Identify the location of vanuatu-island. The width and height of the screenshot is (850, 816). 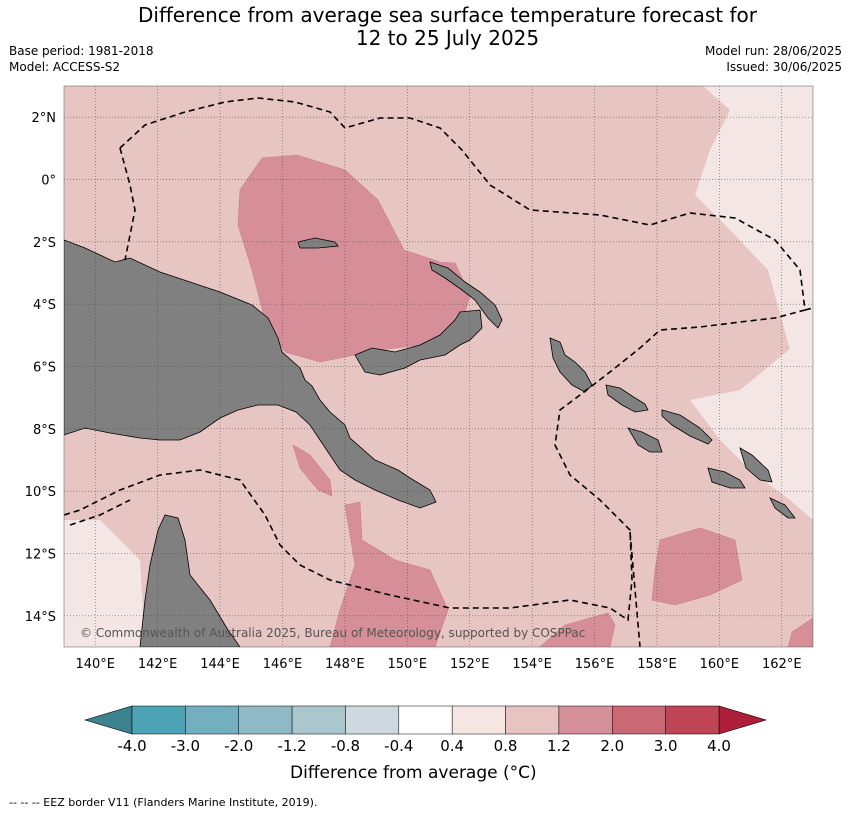
(756, 465).